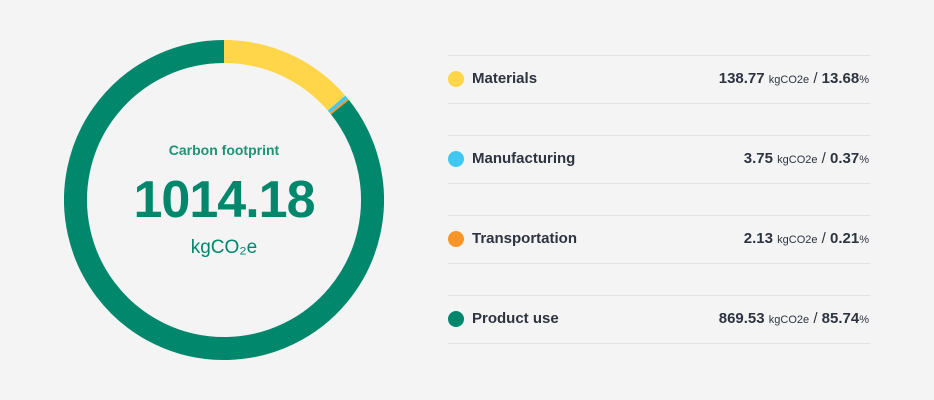 The image size is (934, 400). Describe the element at coordinates (659, 159) in the screenshot. I see `legend-row-manufacturing: Manufacturing 3.75 kgCO2e / 0.37%` at that location.